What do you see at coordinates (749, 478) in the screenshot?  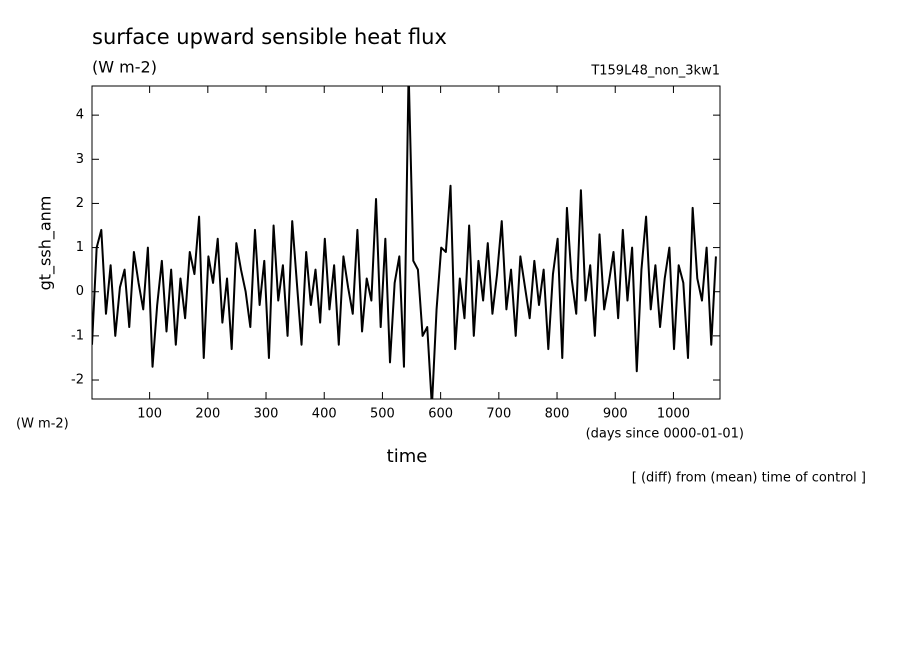 I see `note: [ (diff) from (mean) time of control ]` at bounding box center [749, 478].